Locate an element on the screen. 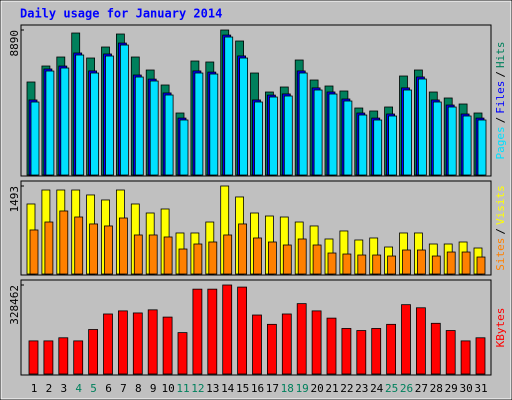 This screenshot has height=400, width=512. x-tick-label: 19 is located at coordinates (302, 388).